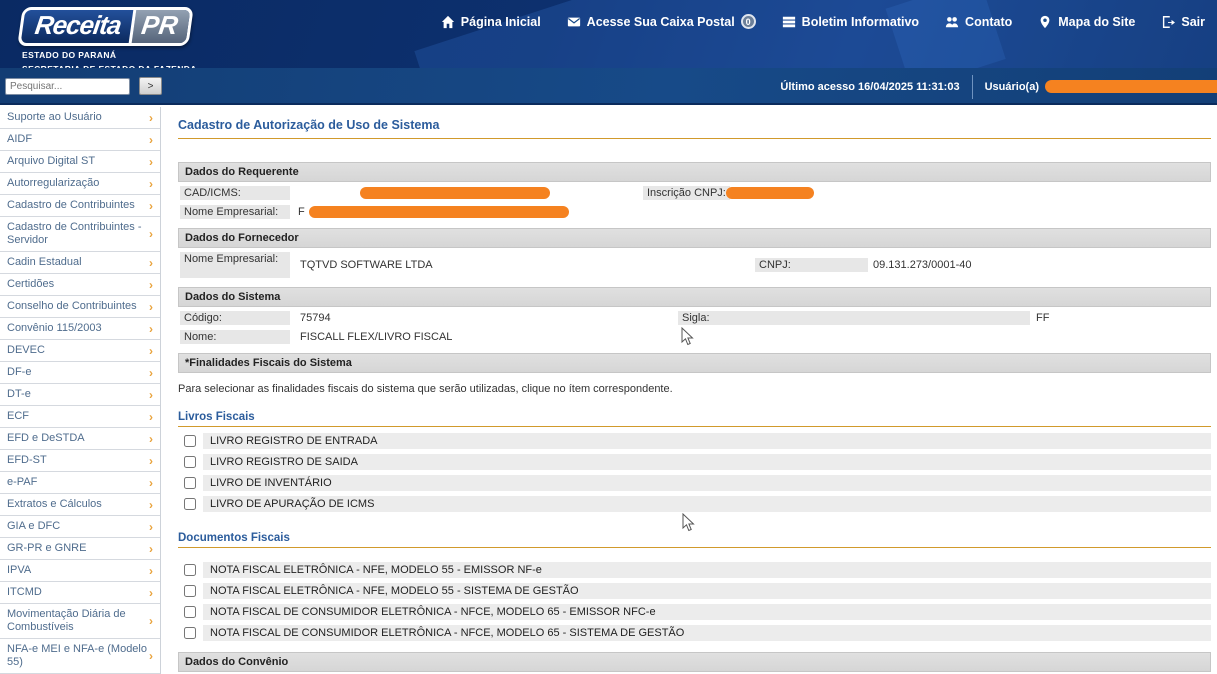 Image resolution: width=1217 pixels, height=674 pixels. Describe the element at coordinates (80, 263) in the screenshot. I see `sidebar-item: Cadin Estadual ›` at that location.